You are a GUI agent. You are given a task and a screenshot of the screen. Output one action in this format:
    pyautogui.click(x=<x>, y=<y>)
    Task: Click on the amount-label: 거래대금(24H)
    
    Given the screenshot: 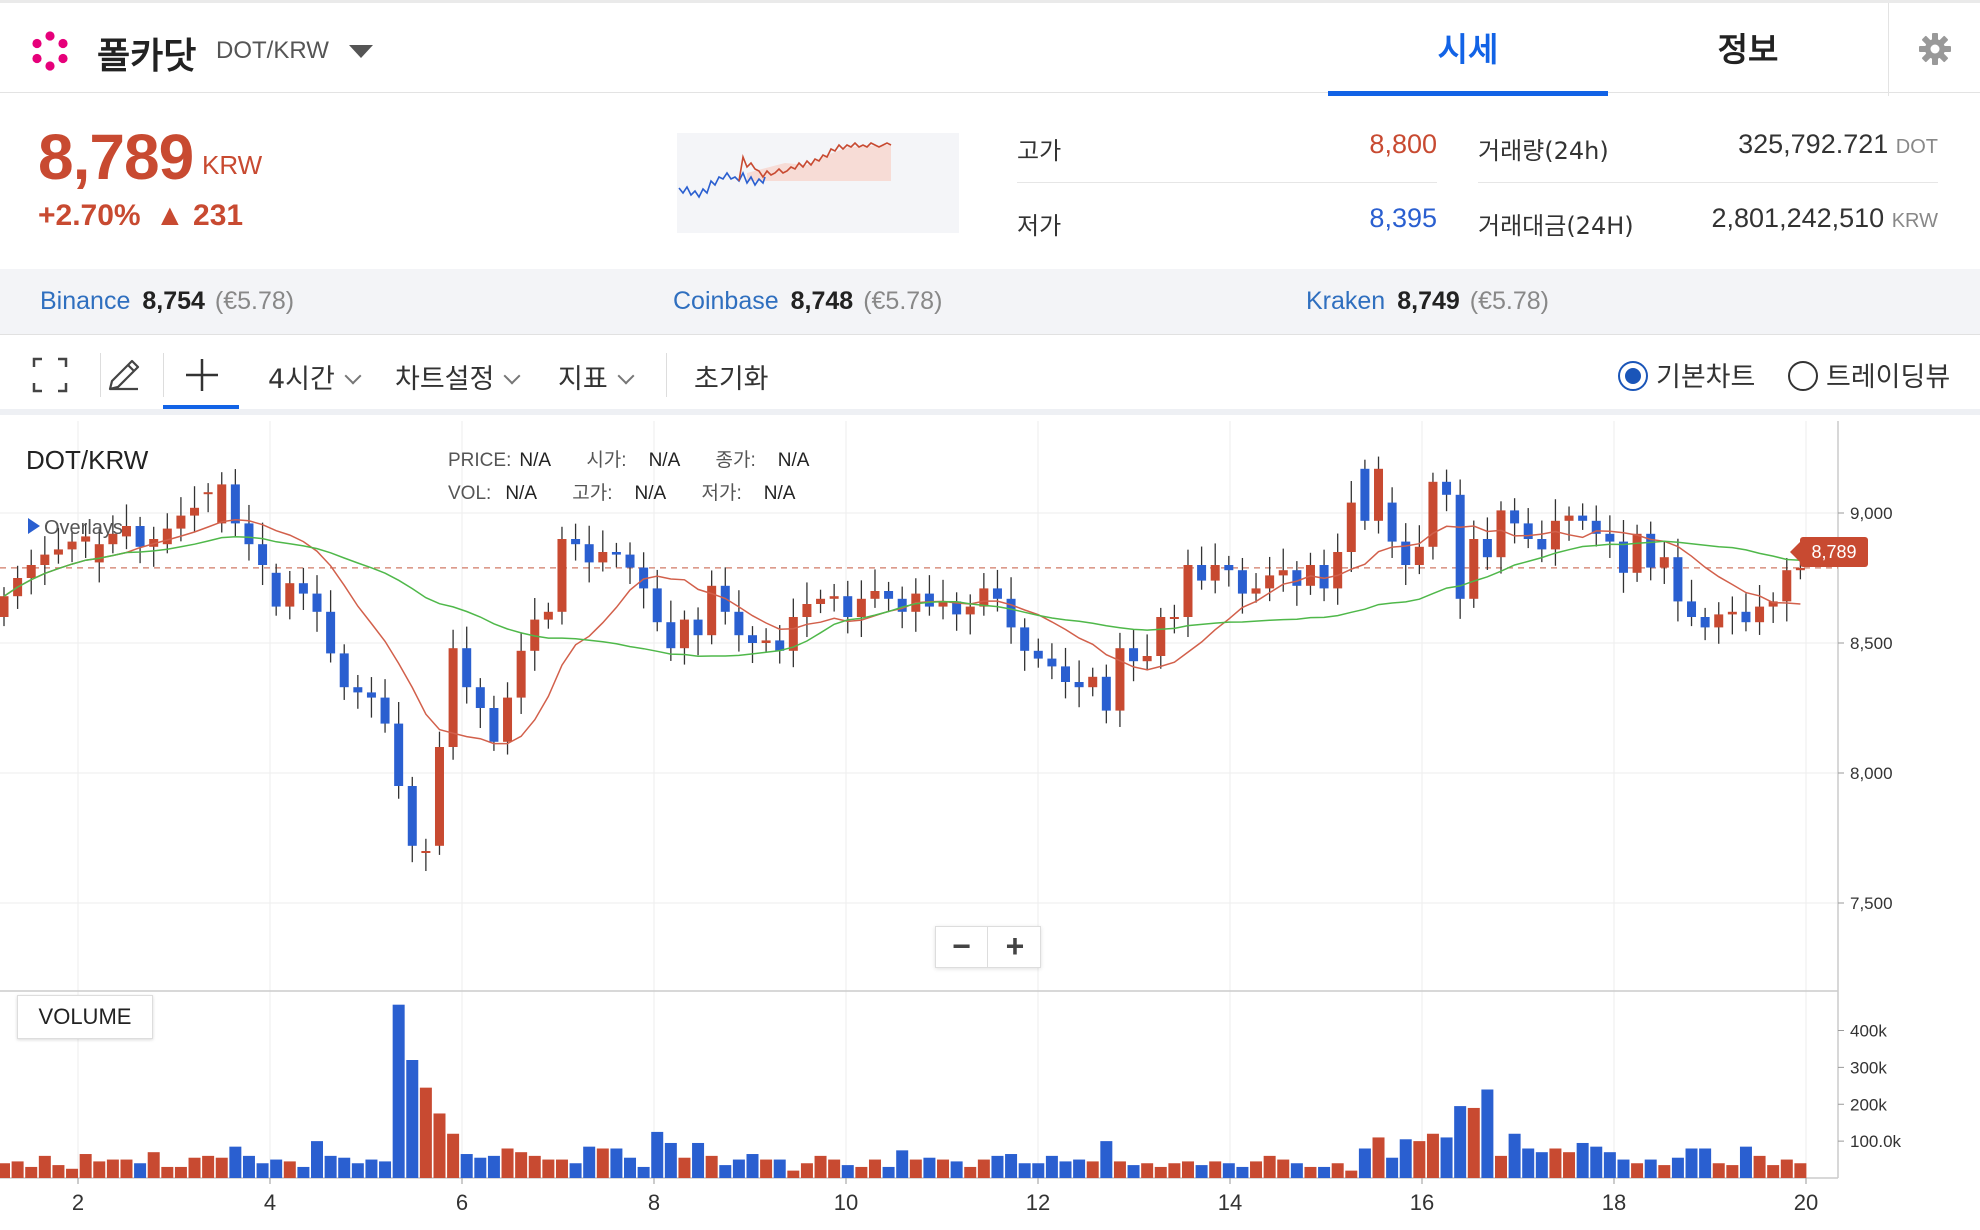 What is the action you would take?
    pyautogui.click(x=1556, y=226)
    